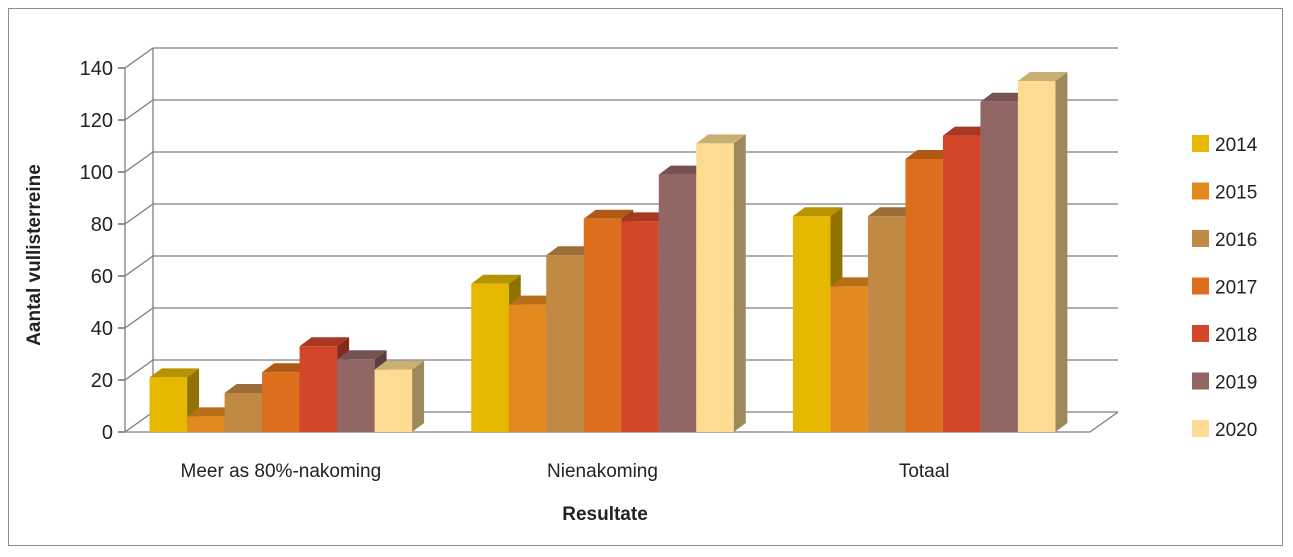 The width and height of the screenshot is (1293, 557). What do you see at coordinates (102, 381) in the screenshot?
I see `y-tick-label: 20` at bounding box center [102, 381].